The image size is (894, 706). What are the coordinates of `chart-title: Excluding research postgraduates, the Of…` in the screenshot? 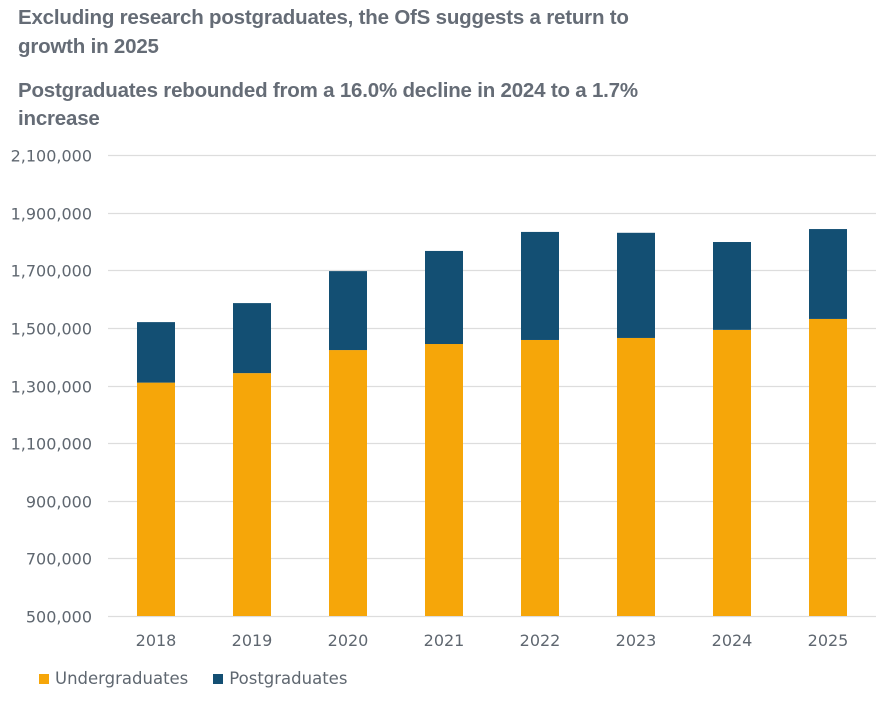 It's located at (323, 32).